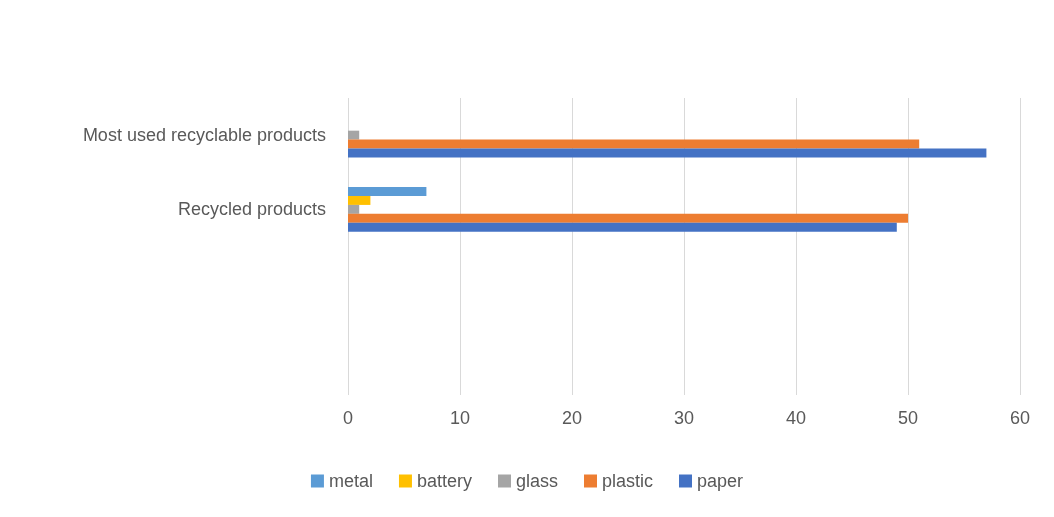 The image size is (1054, 517). What do you see at coordinates (444, 481) in the screenshot?
I see `legend-label: battery` at bounding box center [444, 481].